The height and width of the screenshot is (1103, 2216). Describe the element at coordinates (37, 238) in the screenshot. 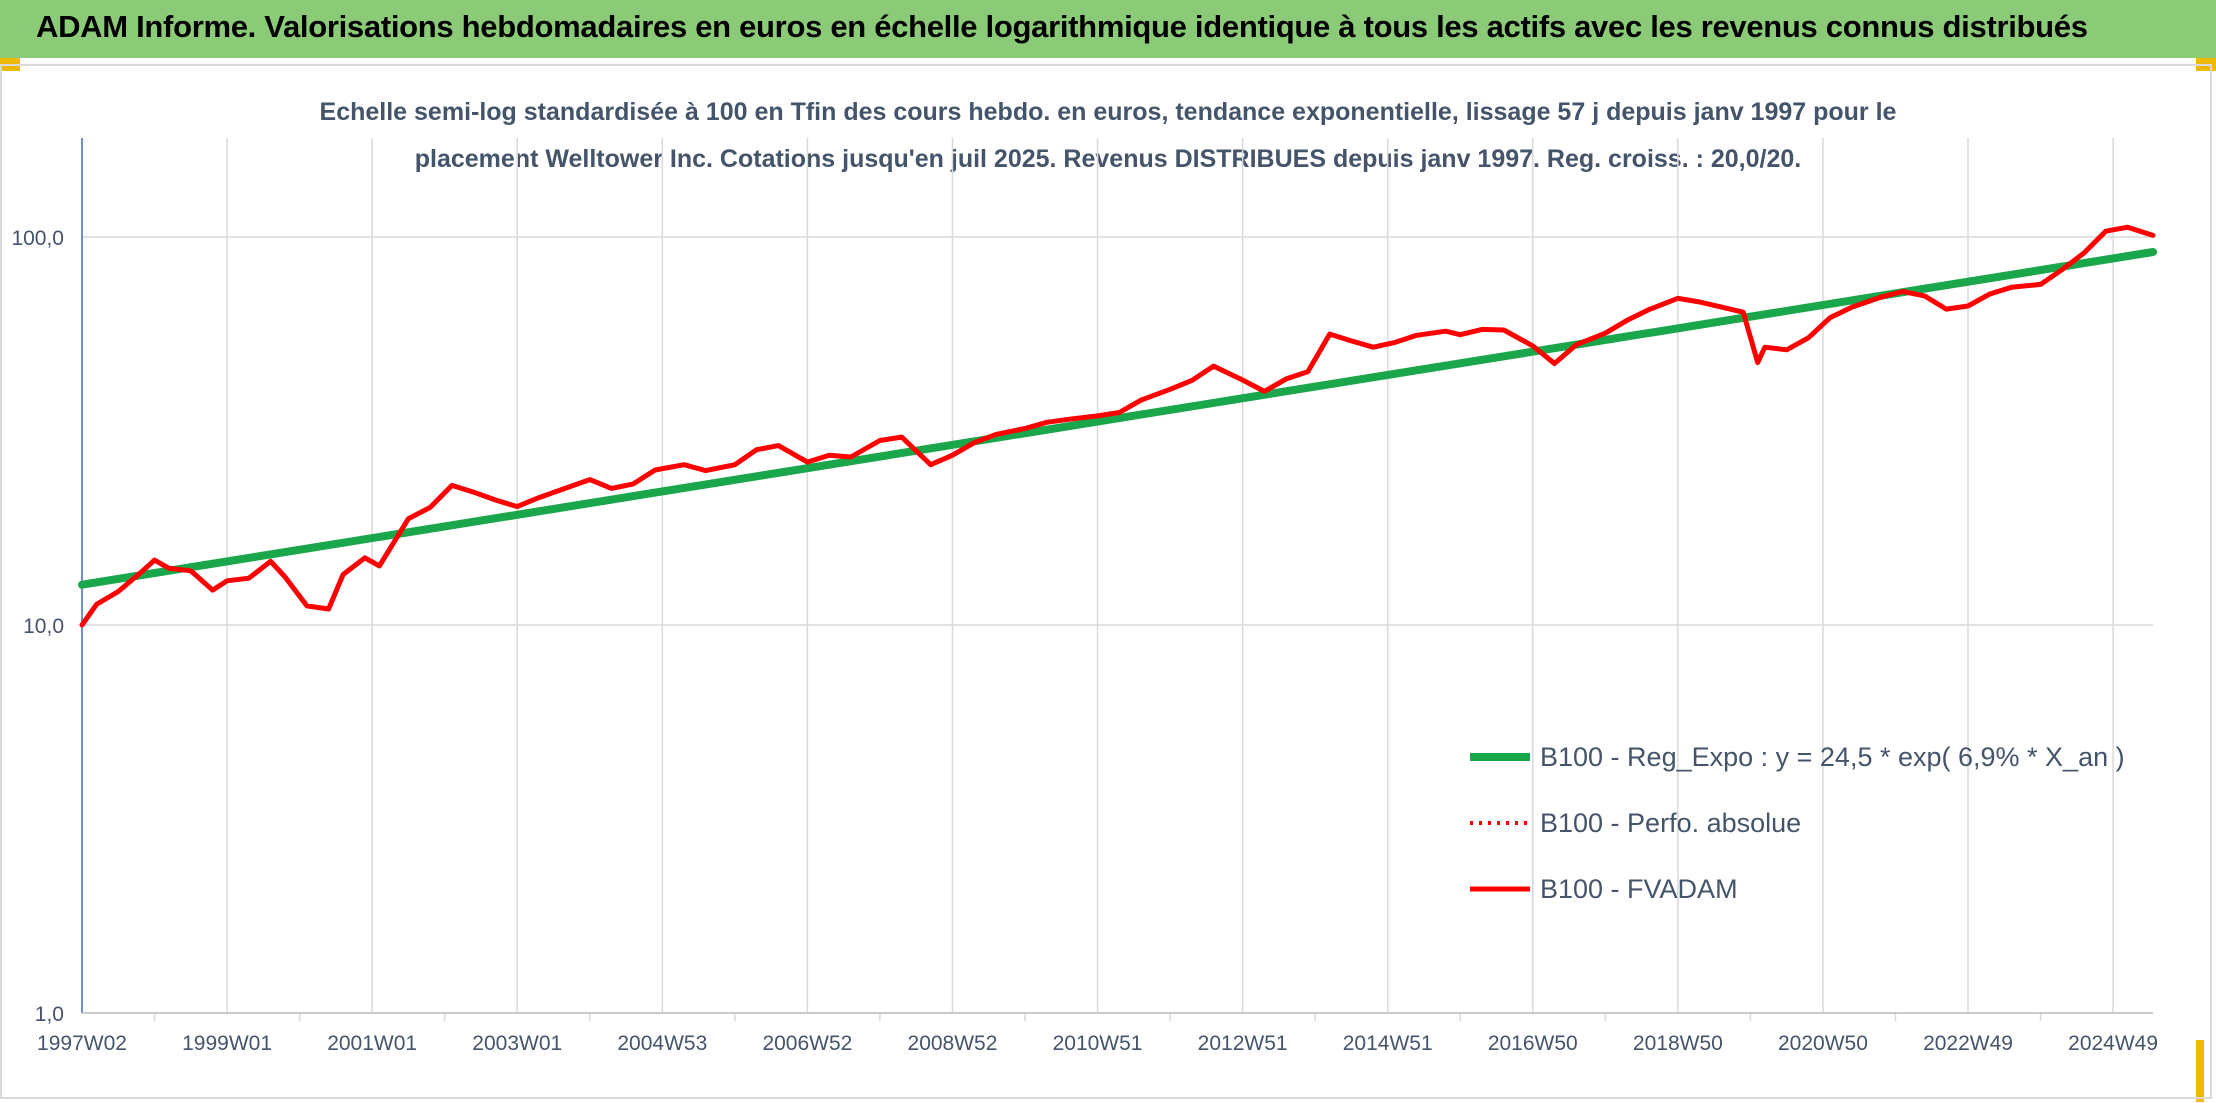

I see `y-tick-label: 100,0` at that location.